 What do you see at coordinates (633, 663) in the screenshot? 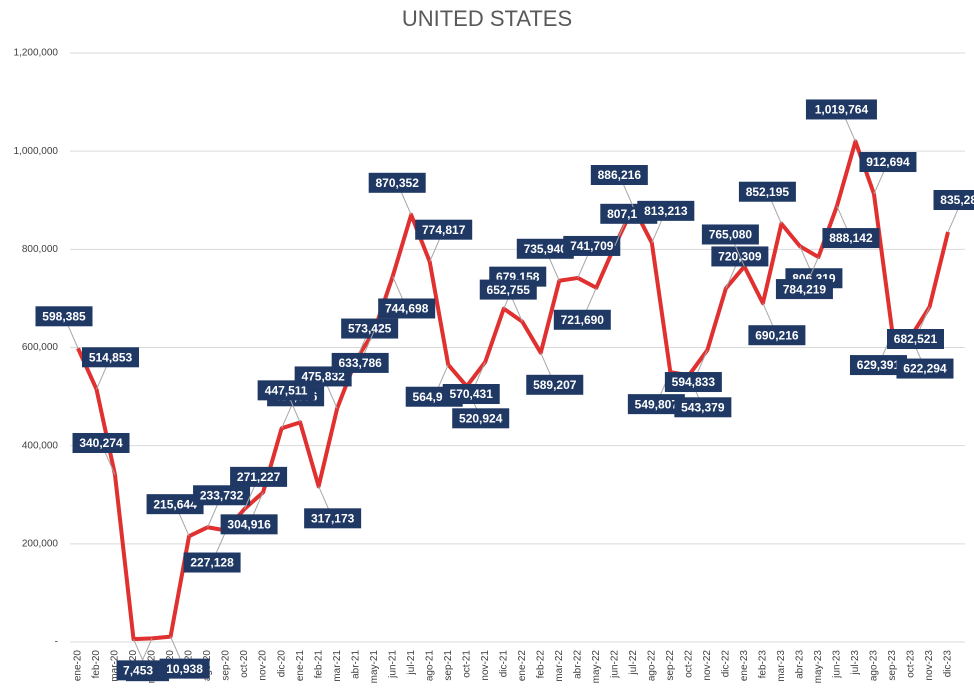
I see `x-tick-label: jul-22` at bounding box center [633, 663].